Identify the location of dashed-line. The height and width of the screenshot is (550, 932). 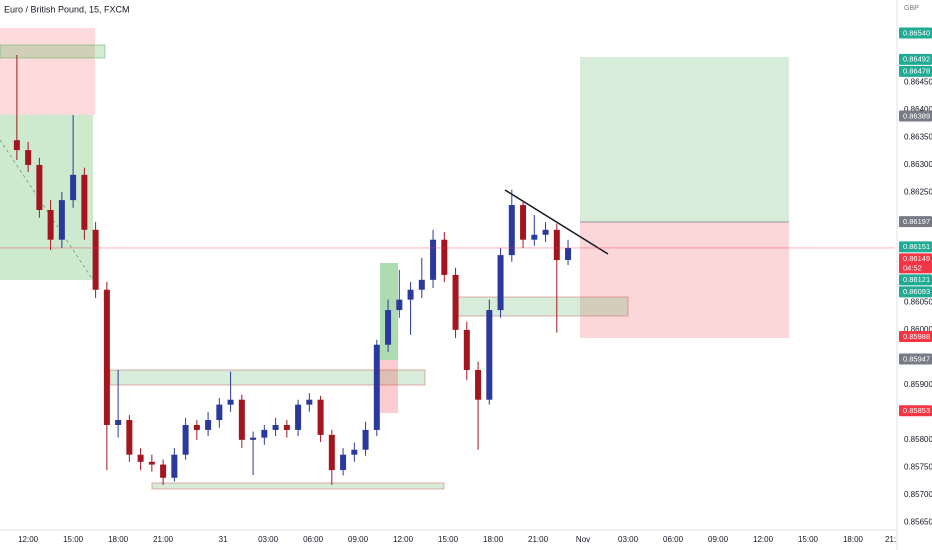
(47, 210).